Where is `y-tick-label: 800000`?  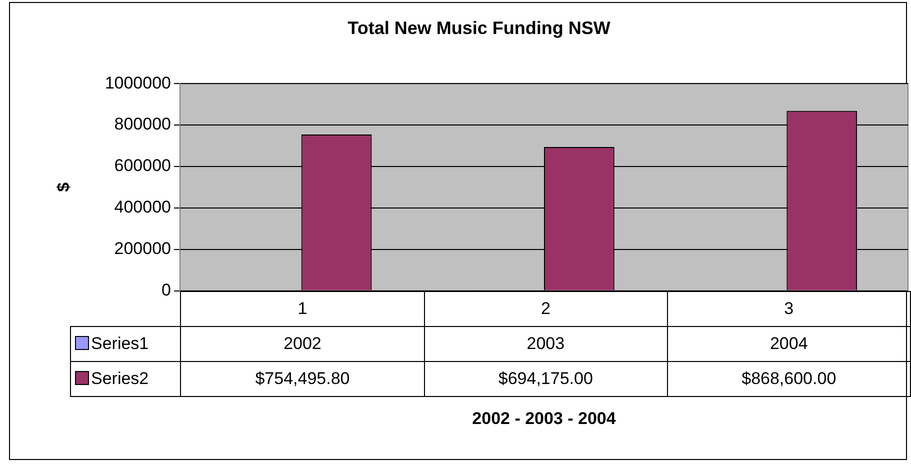
y-tick-label: 800000 is located at coordinates (142, 124).